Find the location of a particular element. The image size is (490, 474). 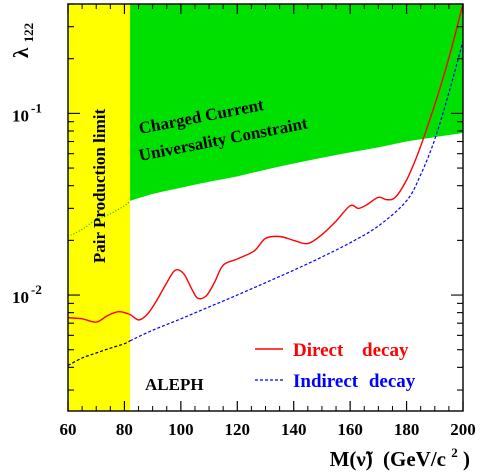

y-axis-label: λ 122 is located at coordinates (22, 40).